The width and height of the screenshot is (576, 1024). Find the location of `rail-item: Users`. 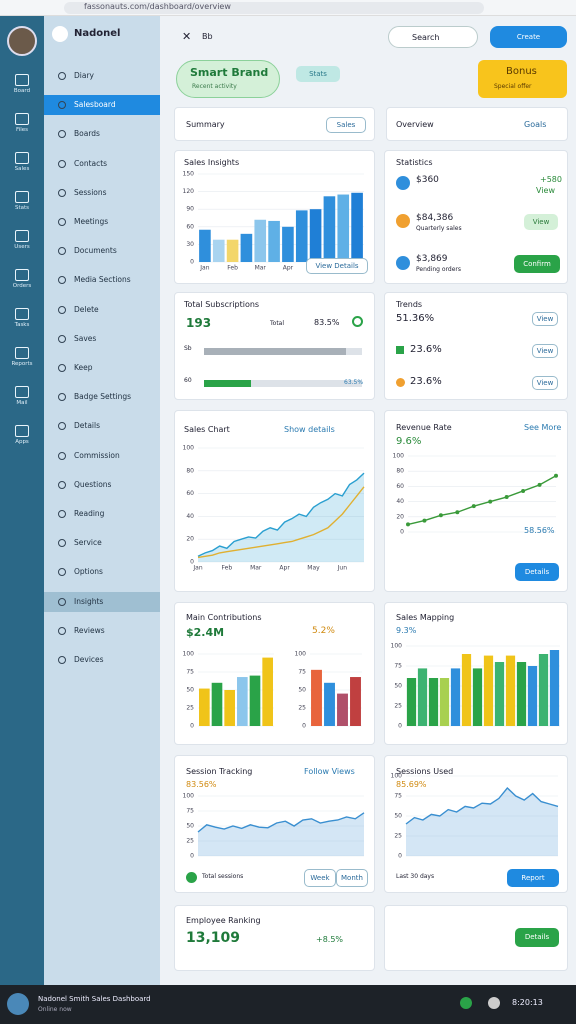

rail-item: Users is located at coordinates (22, 240).